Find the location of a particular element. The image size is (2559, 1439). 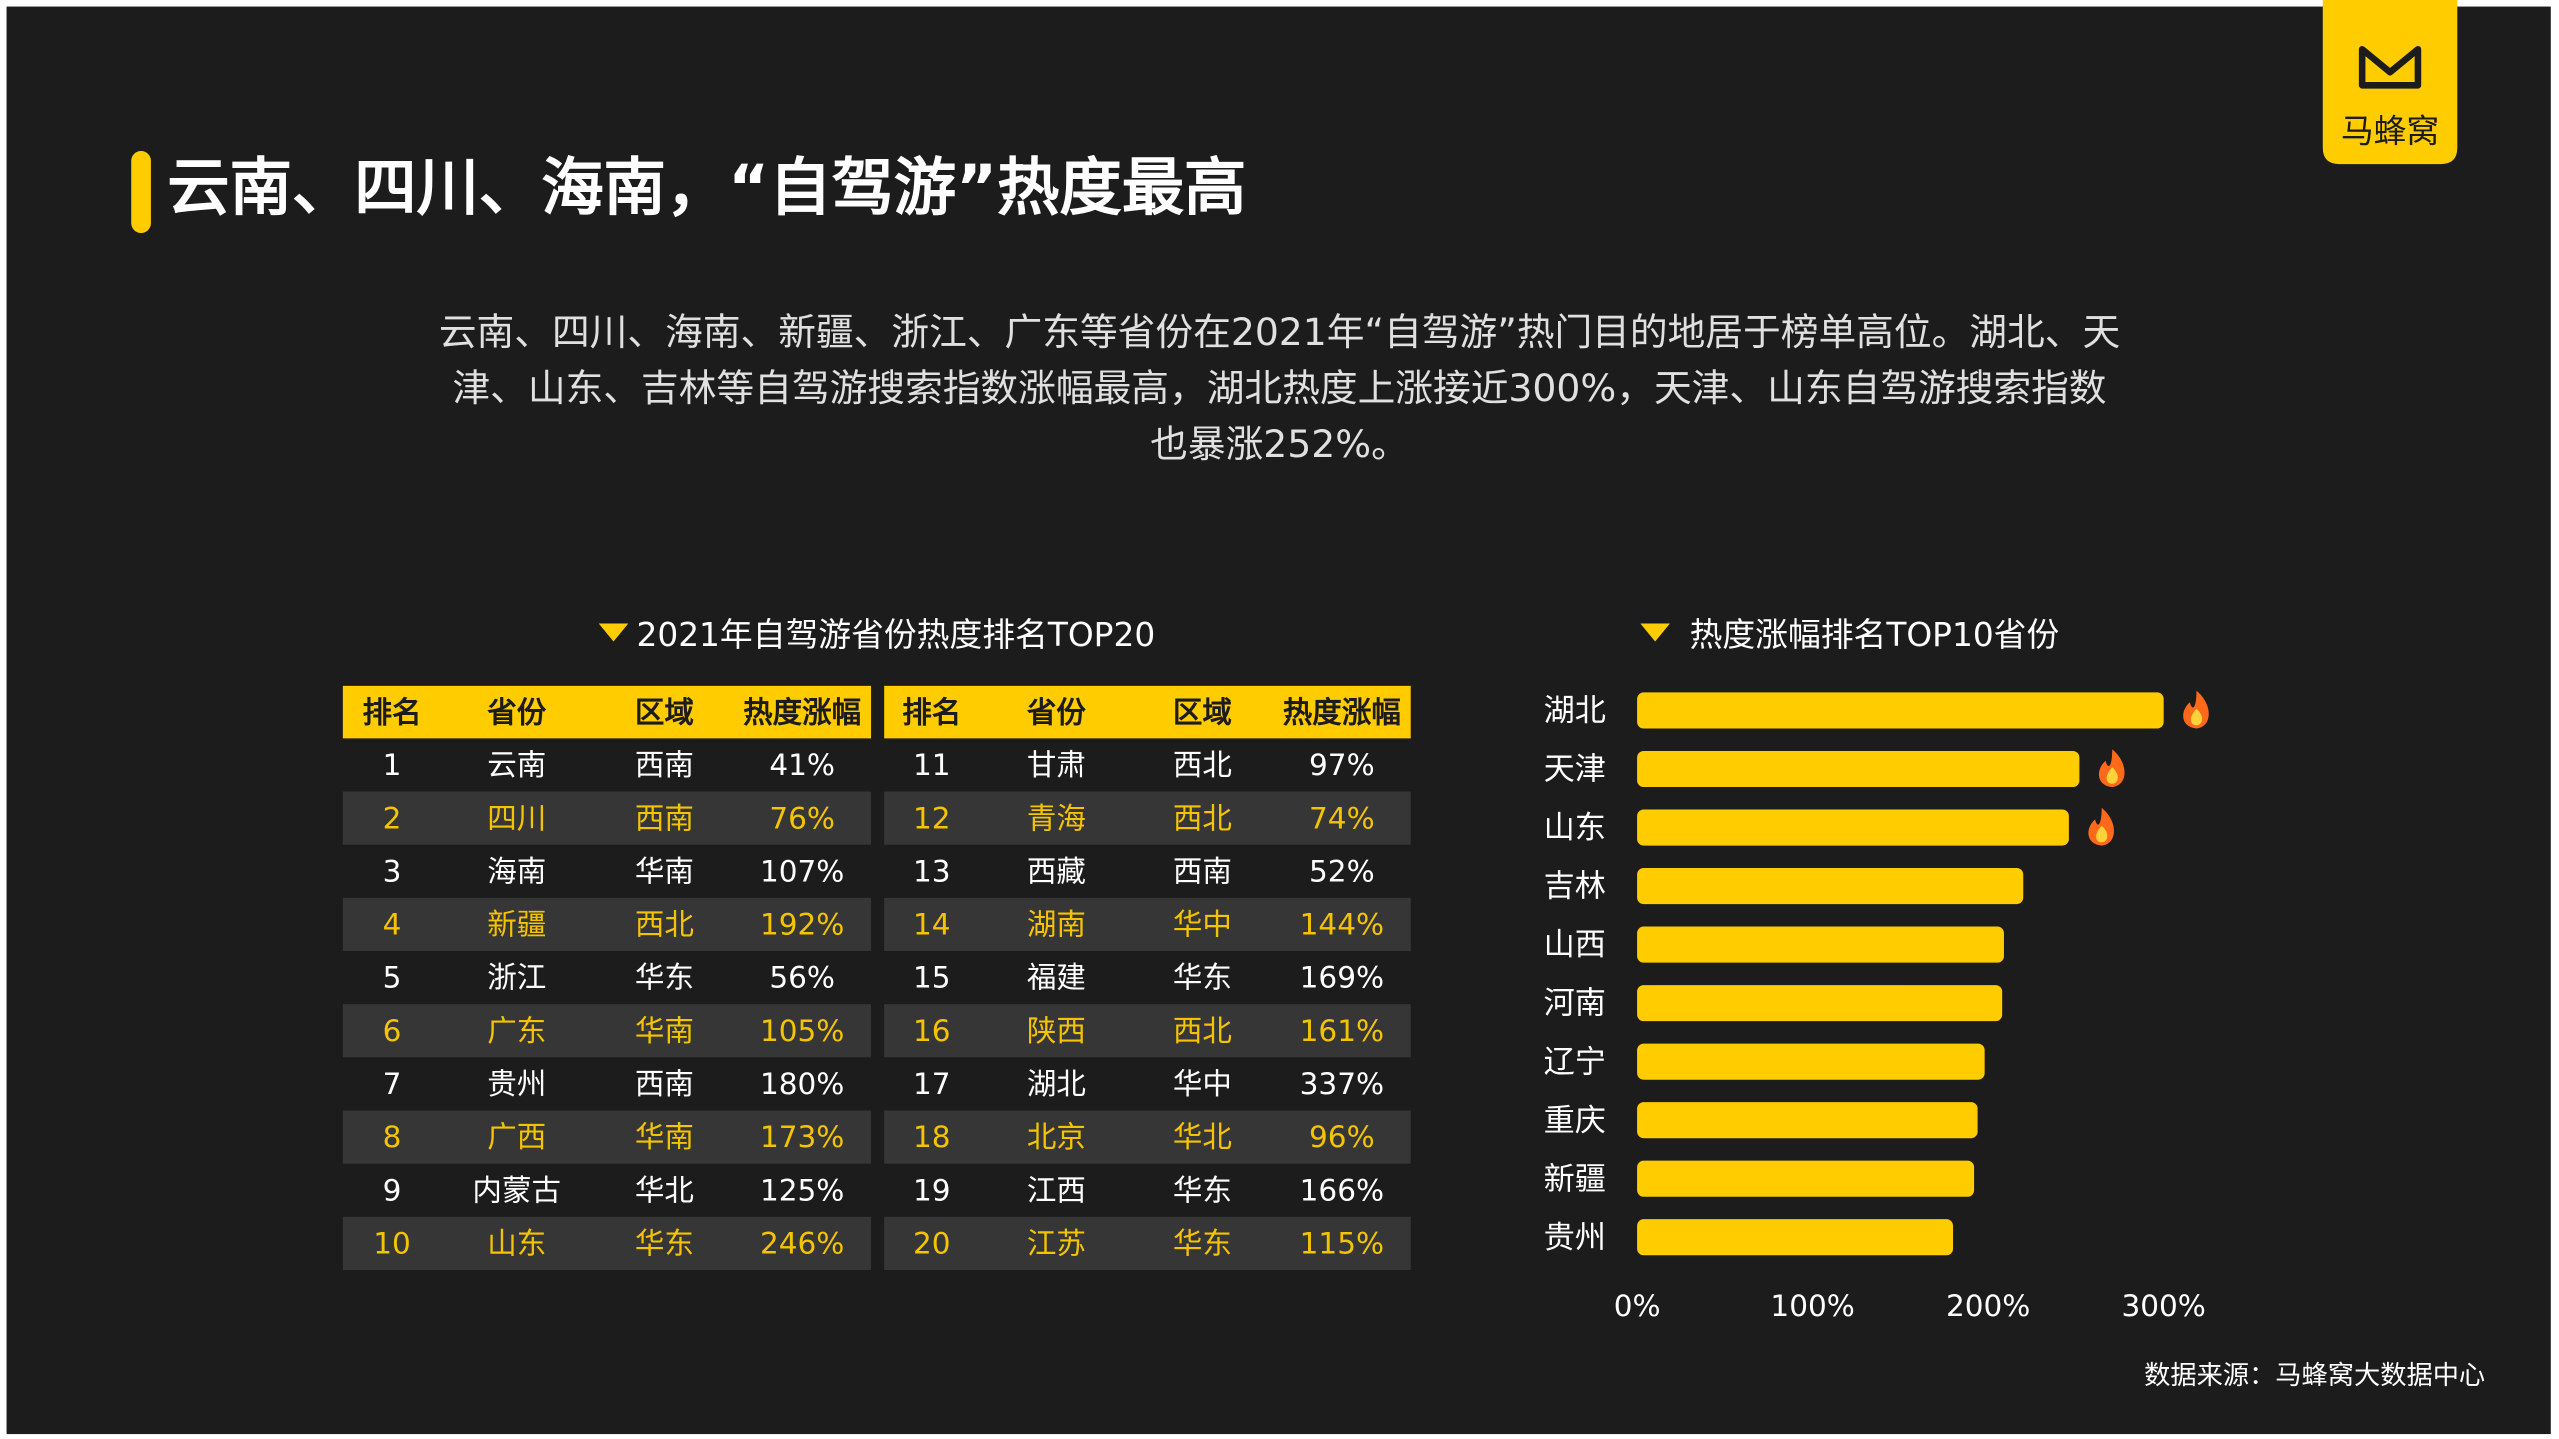

table-cell: 西藏 is located at coordinates (1056, 871).